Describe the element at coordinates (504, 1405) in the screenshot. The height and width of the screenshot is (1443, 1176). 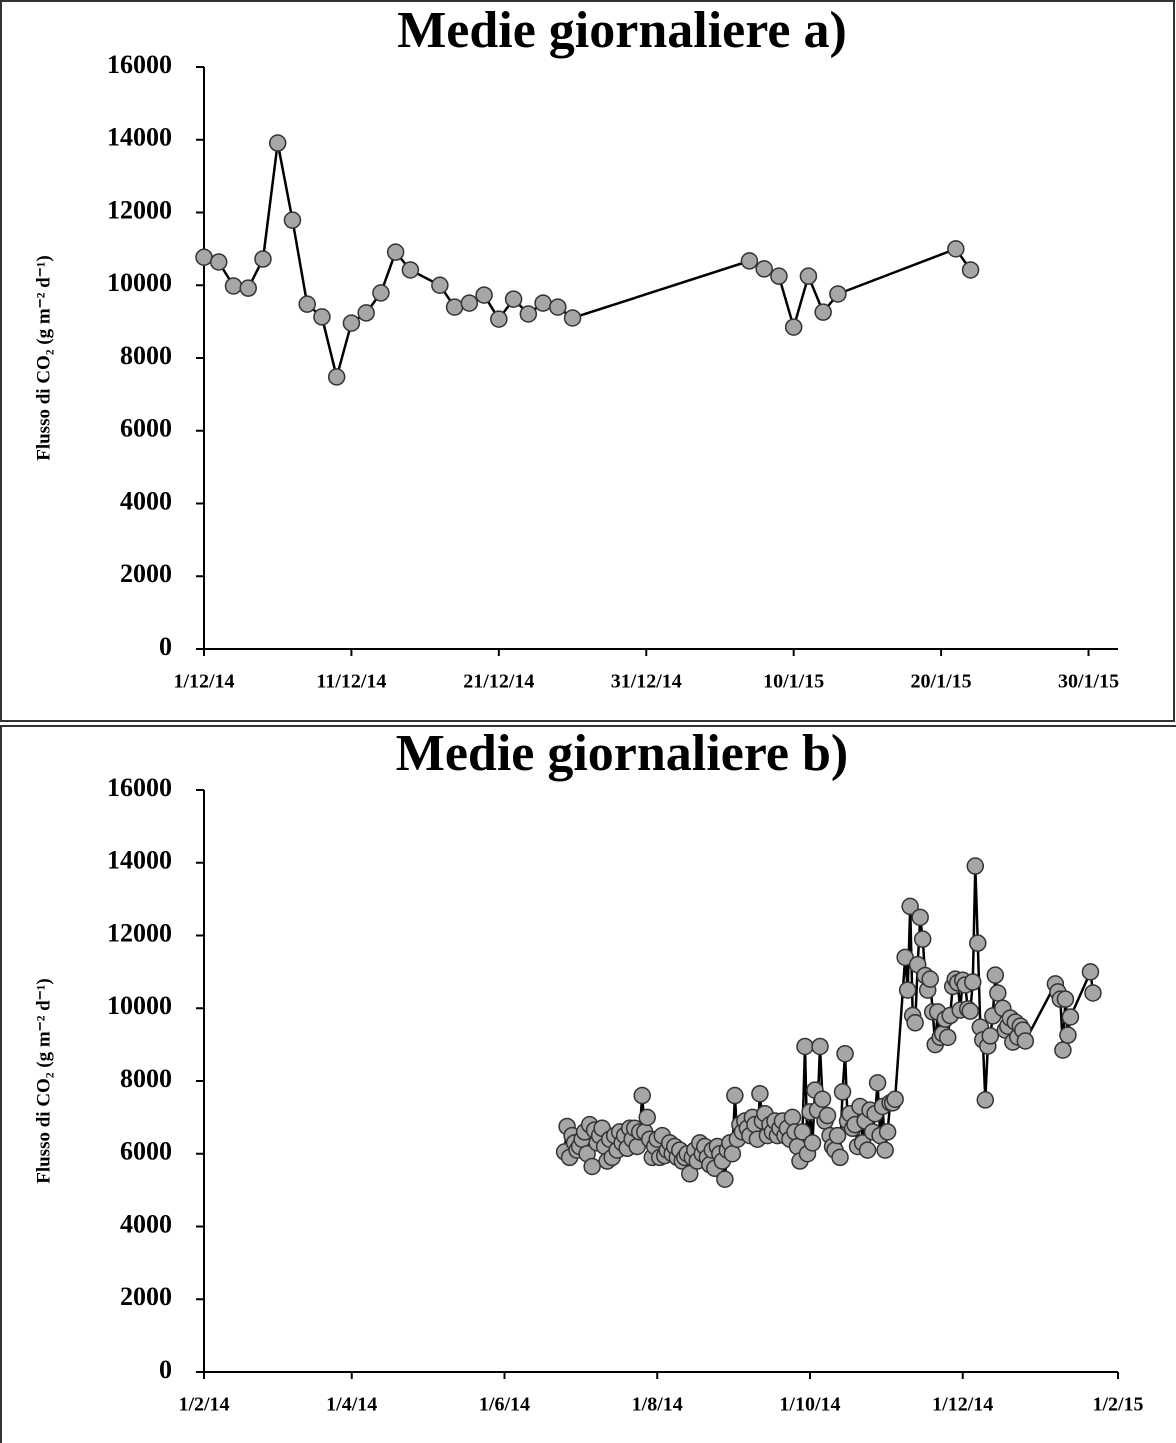
I see `x-tick-label: 1/6/14` at that location.